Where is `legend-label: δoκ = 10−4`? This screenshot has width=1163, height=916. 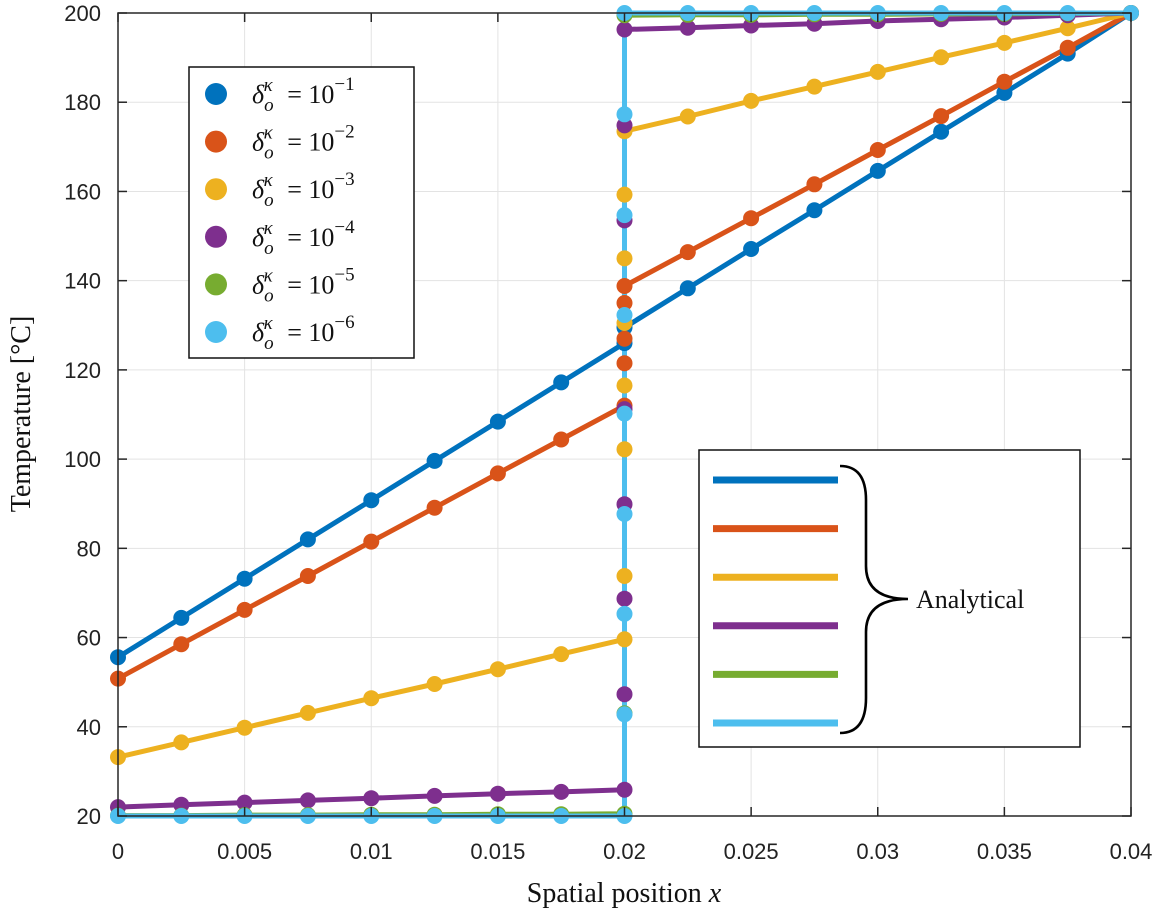
legend-label: δoκ = 10−4 is located at coordinates (303, 238).